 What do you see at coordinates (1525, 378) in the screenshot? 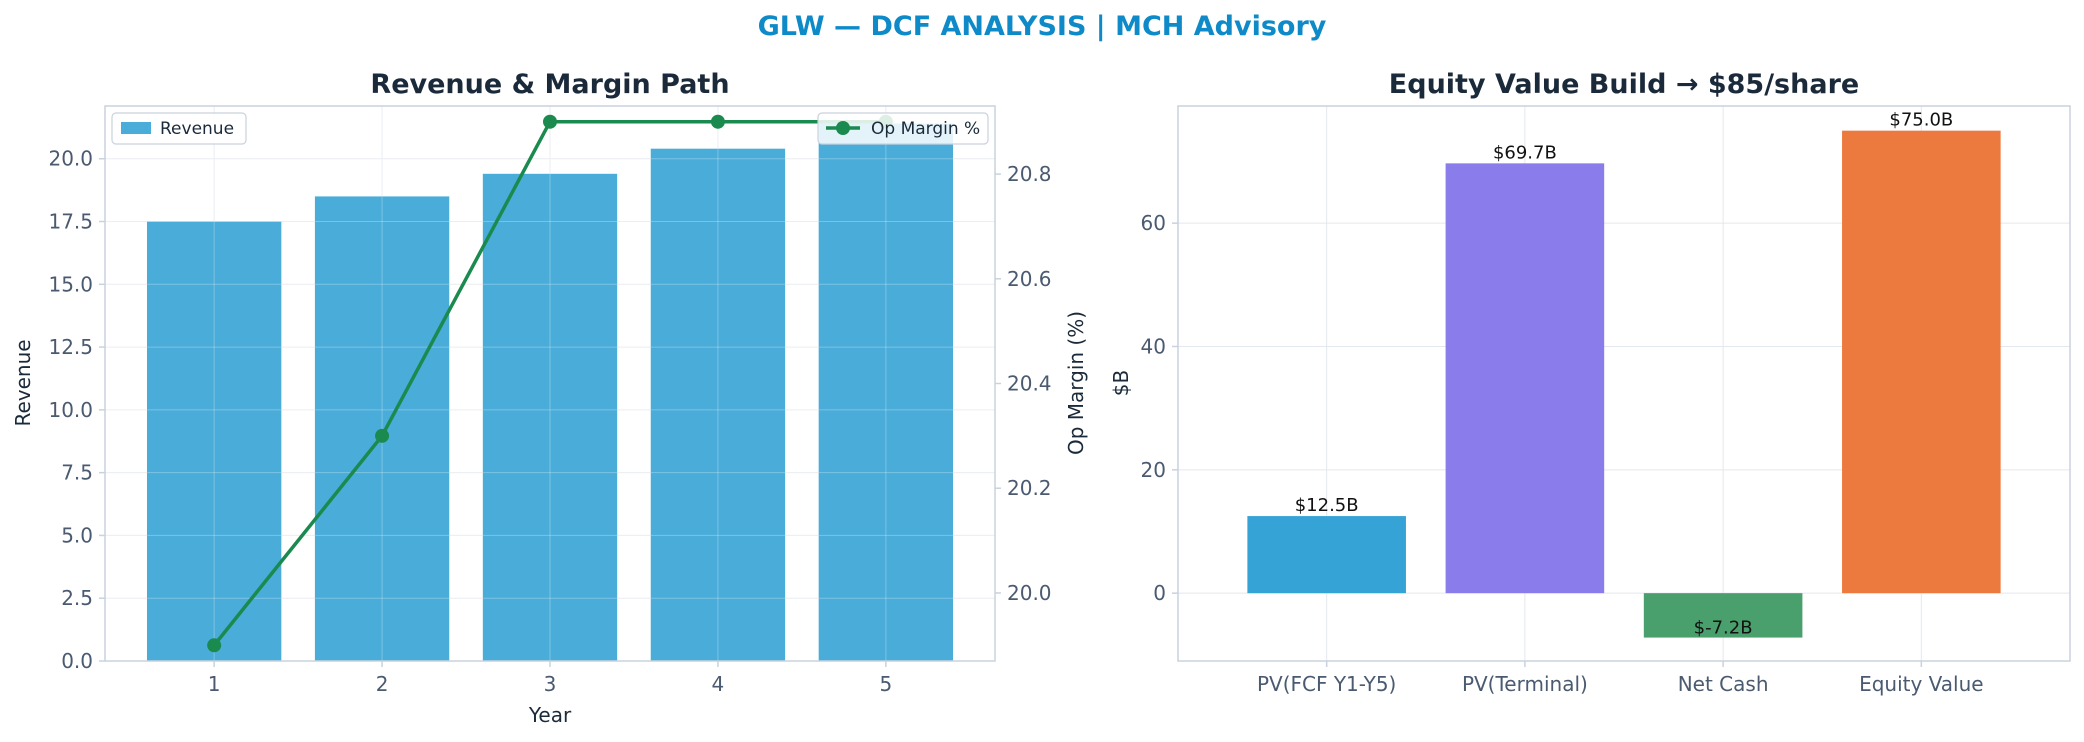
I see `bar-pv-terminal` at bounding box center [1525, 378].